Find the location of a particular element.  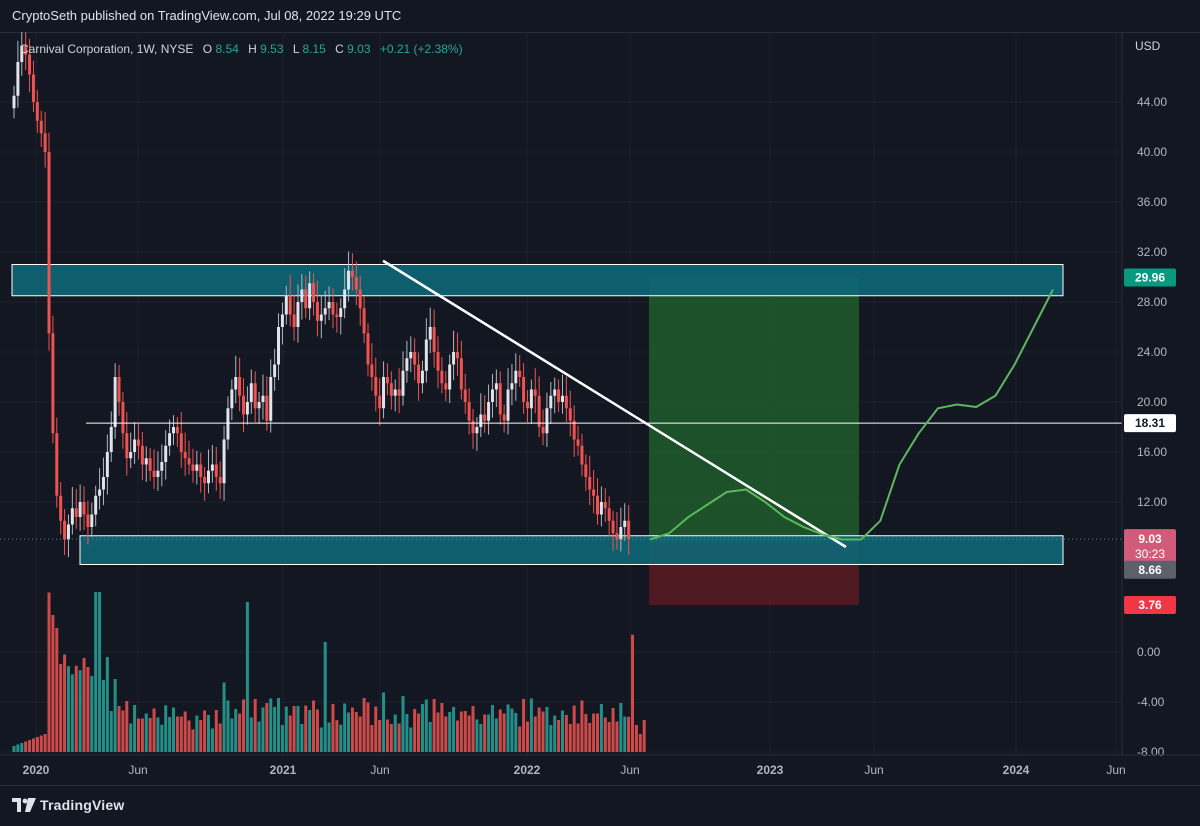

legend-open-value: 8.54 is located at coordinates (227, 49).